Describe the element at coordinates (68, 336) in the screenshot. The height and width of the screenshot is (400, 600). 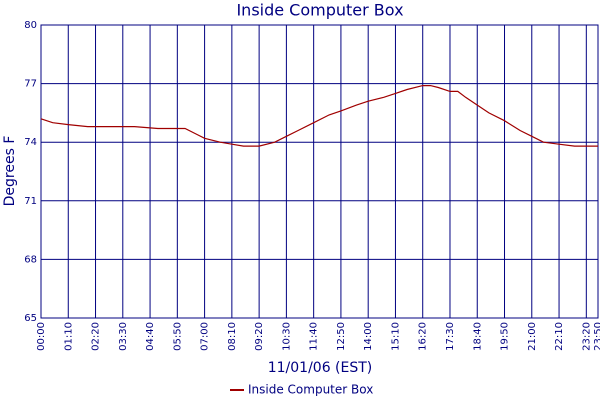
I see `x-tick-label: 01:10` at that location.